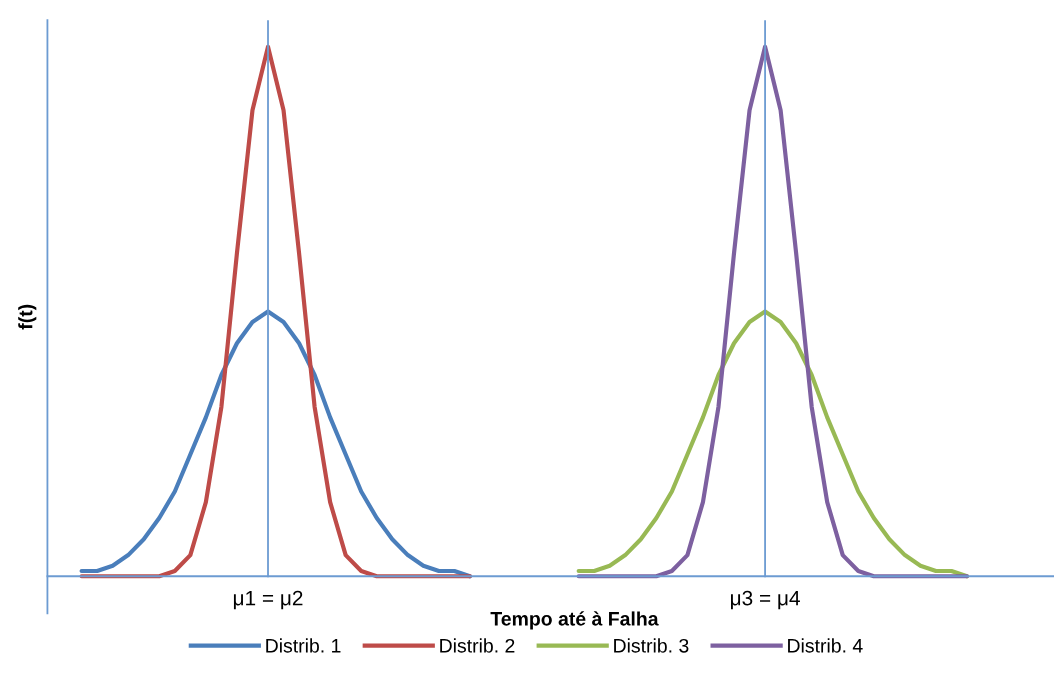 The height and width of the screenshot is (674, 1054). Describe the element at coordinates (651, 645) in the screenshot. I see `legend-label: Distrib. 3` at that location.